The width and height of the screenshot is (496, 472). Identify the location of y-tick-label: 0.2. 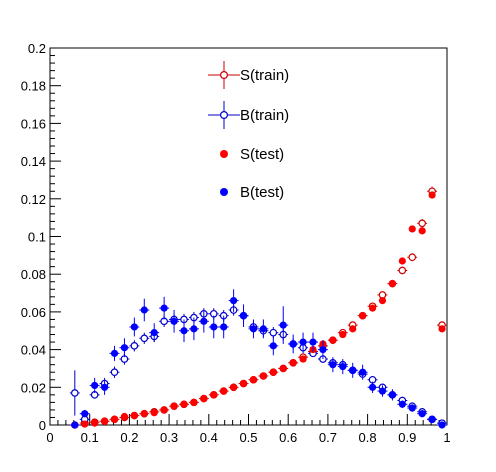
(37, 48).